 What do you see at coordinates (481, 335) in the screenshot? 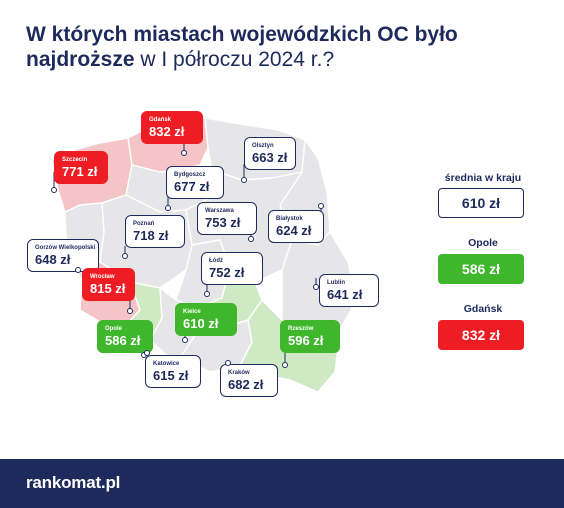
I see `highest-city-value: 832 zł` at bounding box center [481, 335].